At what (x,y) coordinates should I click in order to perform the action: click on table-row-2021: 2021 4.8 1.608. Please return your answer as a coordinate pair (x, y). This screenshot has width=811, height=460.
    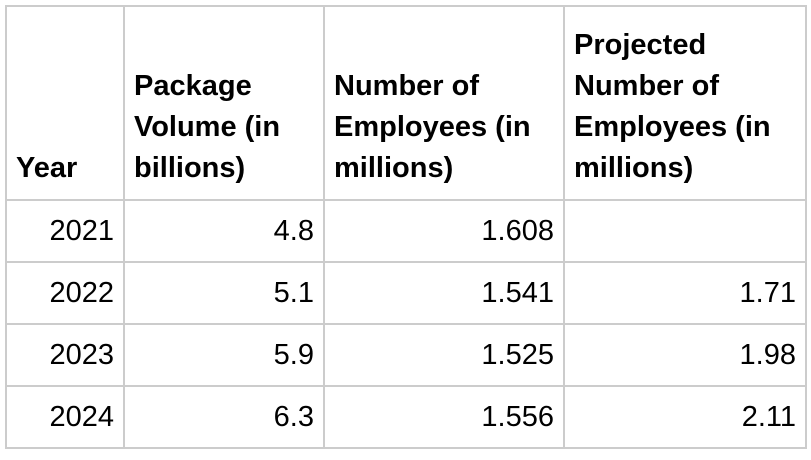
    Looking at the image, I should click on (406, 231).